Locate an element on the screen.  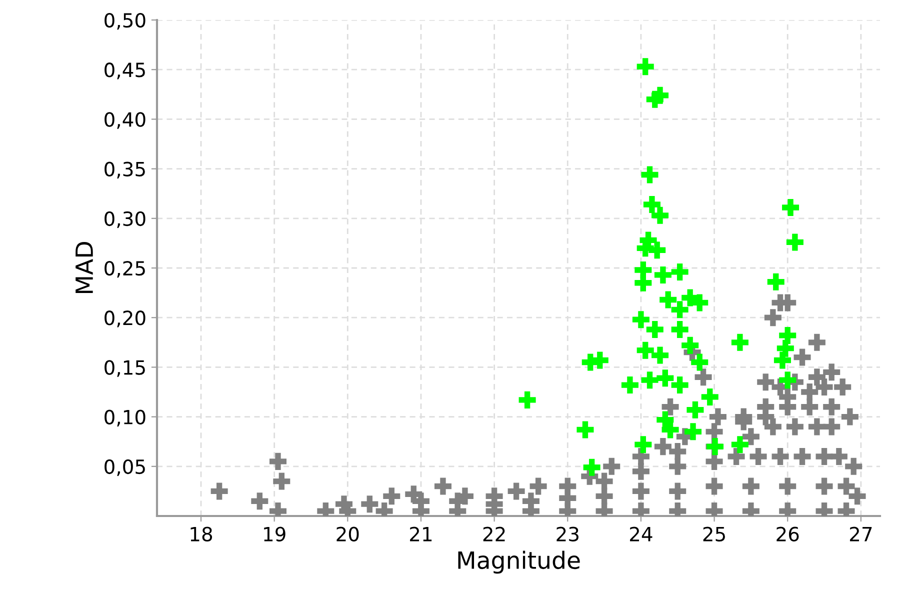
y-tick-label: 0,15 is located at coordinates (124, 368).